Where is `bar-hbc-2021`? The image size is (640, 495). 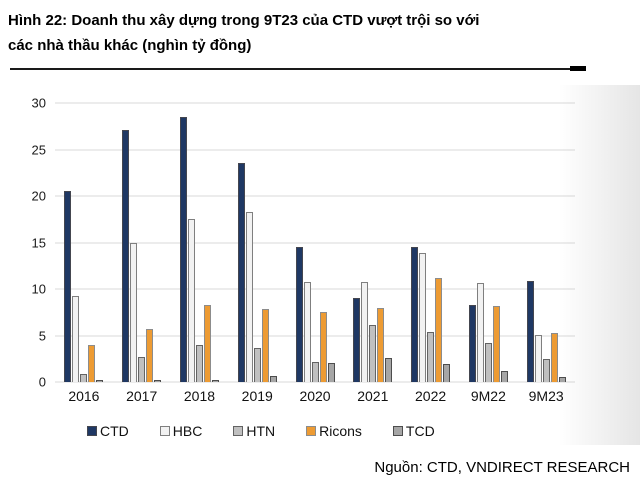 bar-hbc-2021 is located at coordinates (365, 331).